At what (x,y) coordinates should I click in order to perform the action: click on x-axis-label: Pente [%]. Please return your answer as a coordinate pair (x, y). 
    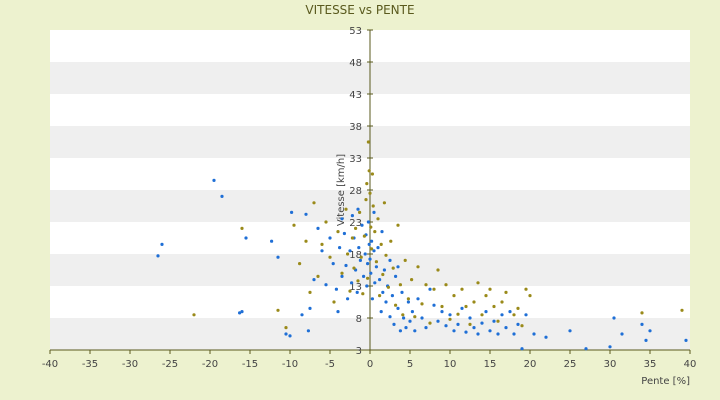
    Looking at the image, I should click on (665, 381).